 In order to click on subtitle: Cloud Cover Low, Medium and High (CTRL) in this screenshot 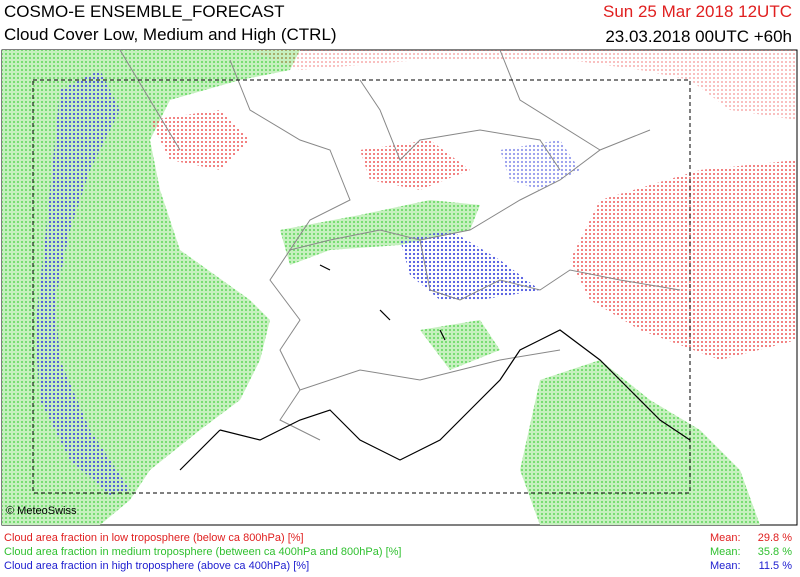, I will do `click(170, 34)`.